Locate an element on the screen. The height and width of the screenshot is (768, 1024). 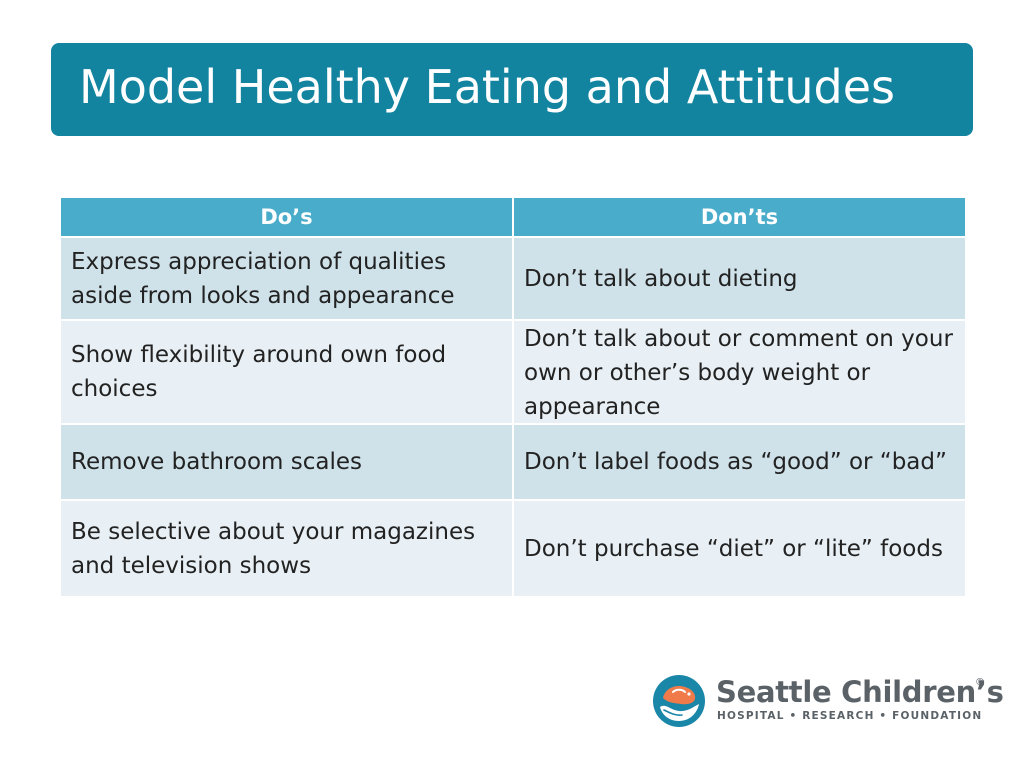
logo-name: Seattle Children’s is located at coordinates (860, 692).